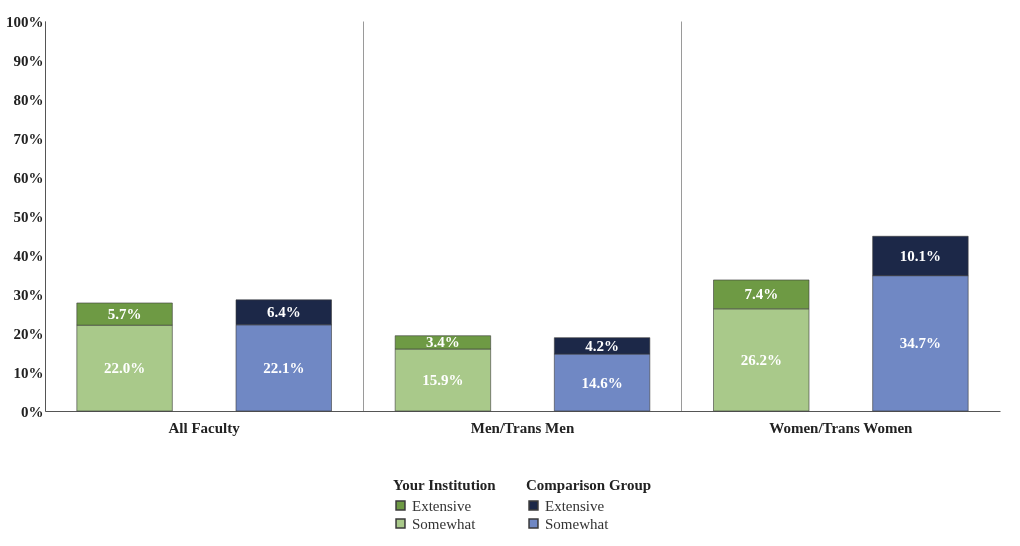 Image resolution: width=1020 pixels, height=546 pixels. What do you see at coordinates (920, 343) in the screenshot?
I see `data-label: 34.7%` at bounding box center [920, 343].